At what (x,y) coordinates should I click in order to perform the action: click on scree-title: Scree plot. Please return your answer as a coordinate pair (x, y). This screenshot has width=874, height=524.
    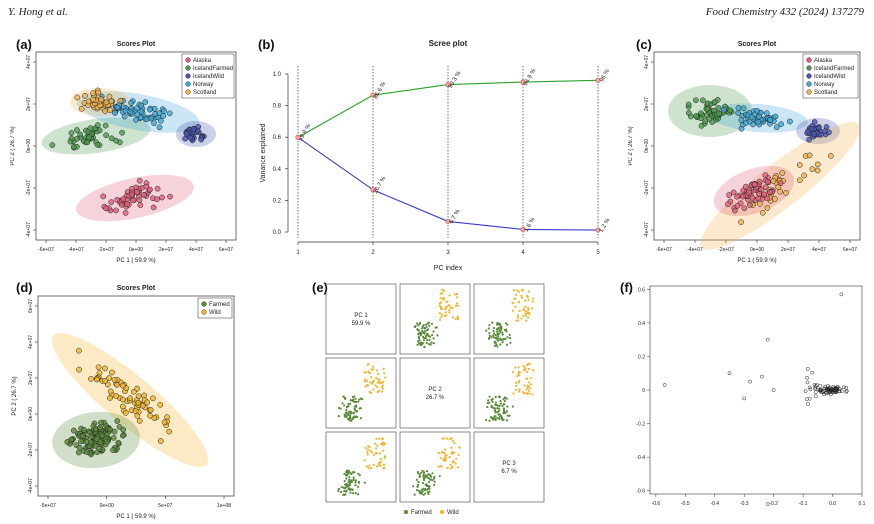
    Looking at the image, I should click on (448, 43).